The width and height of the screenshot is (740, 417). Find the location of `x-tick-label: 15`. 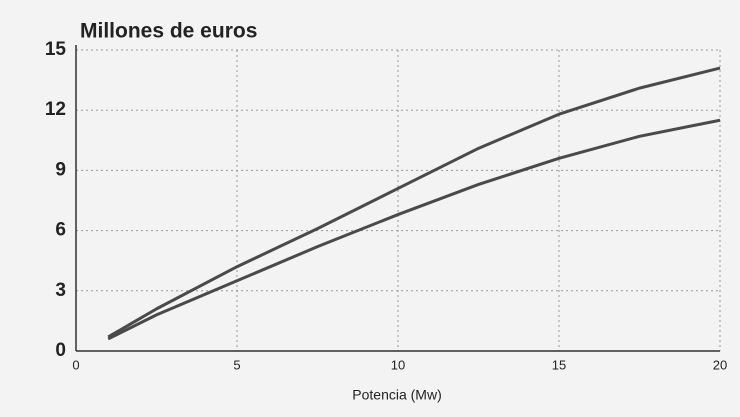

x-tick-label: 15 is located at coordinates (559, 364).